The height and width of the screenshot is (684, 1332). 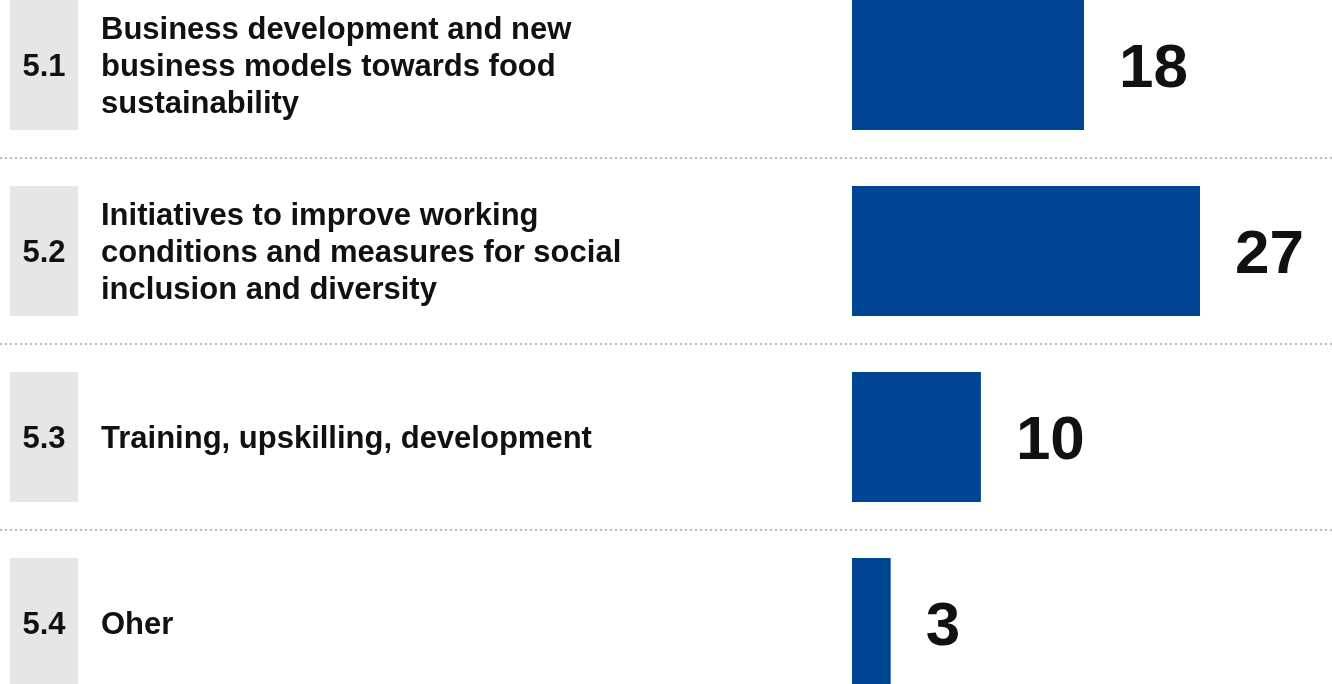 I want to click on y-tick-label: 5.3 Training, upskilling, development, so click(x=307, y=437).